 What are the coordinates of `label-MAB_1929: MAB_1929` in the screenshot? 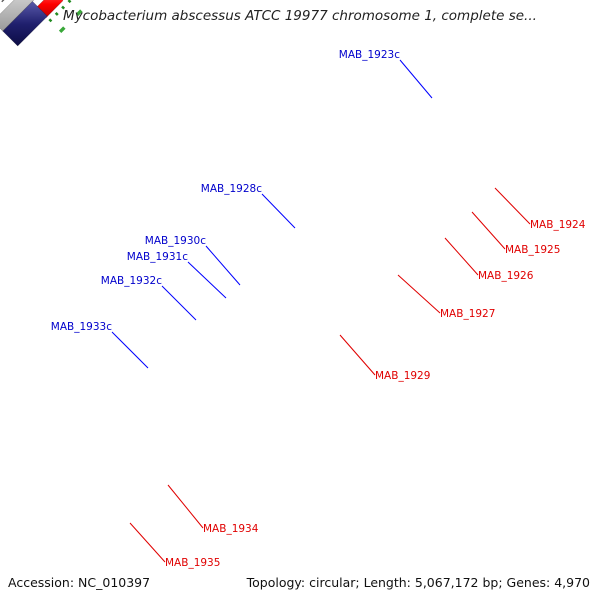 It's located at (402, 376).